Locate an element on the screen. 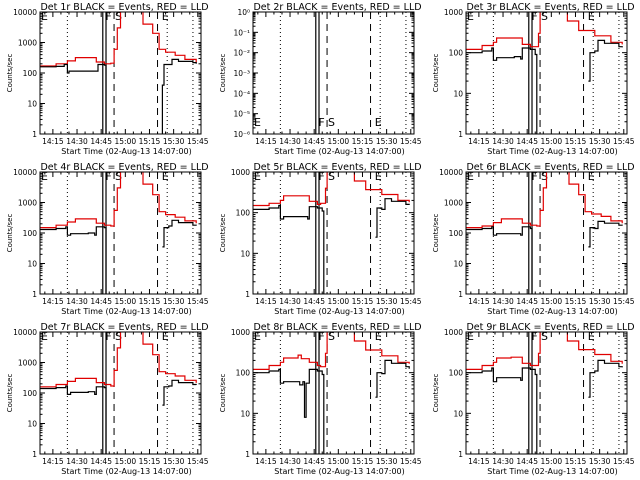 The image size is (640, 480). panel-title: Det 8r BLACK = Events, RED = LLD is located at coordinates (337, 327).